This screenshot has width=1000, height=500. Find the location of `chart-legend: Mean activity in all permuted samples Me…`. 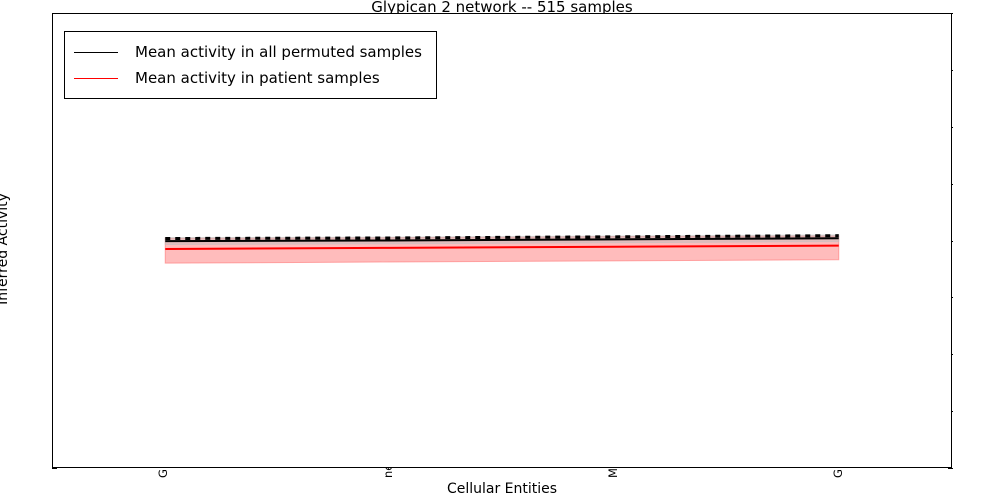

chart-legend: Mean activity in all permuted samples Me… is located at coordinates (250, 65).